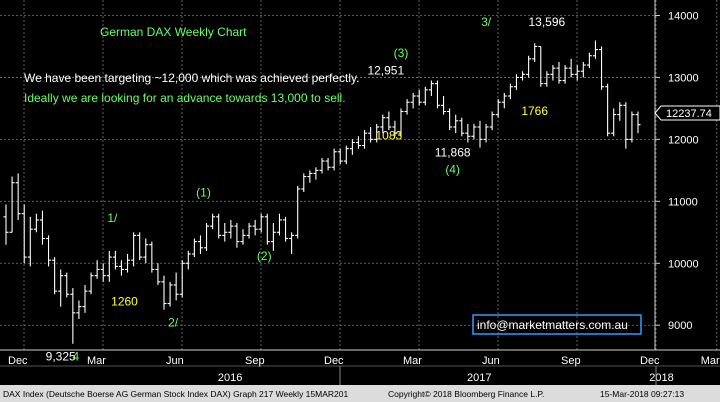  Describe the element at coordinates (534, 111) in the screenshot. I see `annotation-label: 1766` at that location.